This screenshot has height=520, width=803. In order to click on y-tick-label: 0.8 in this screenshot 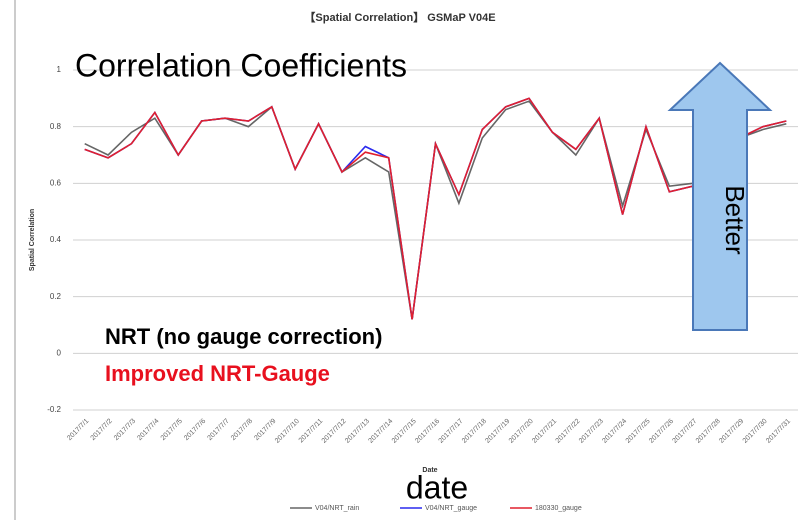, I will do `click(56, 126)`.